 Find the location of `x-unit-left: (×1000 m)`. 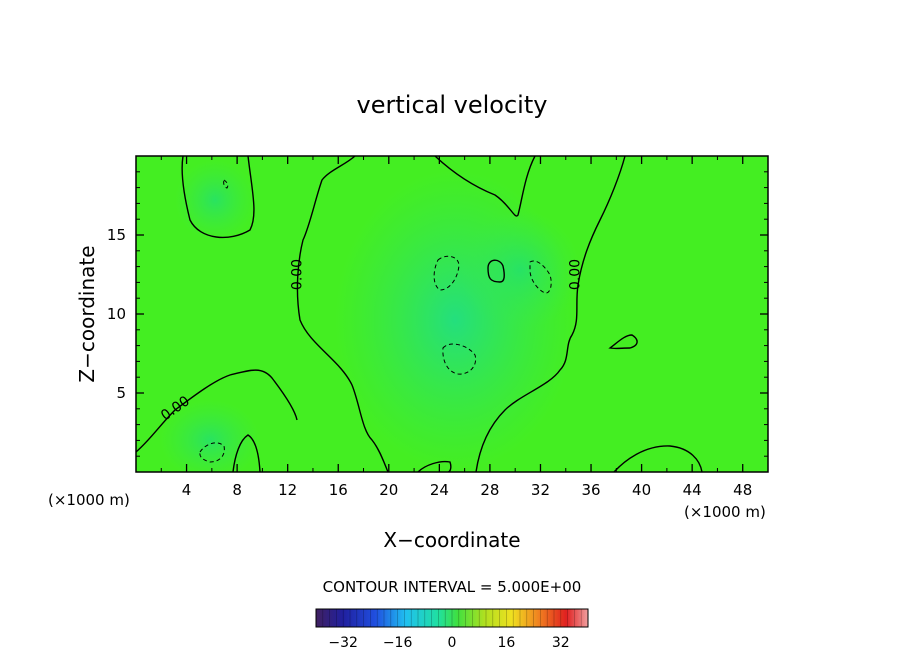

x-unit-left: (×1000 m) is located at coordinates (89, 500).